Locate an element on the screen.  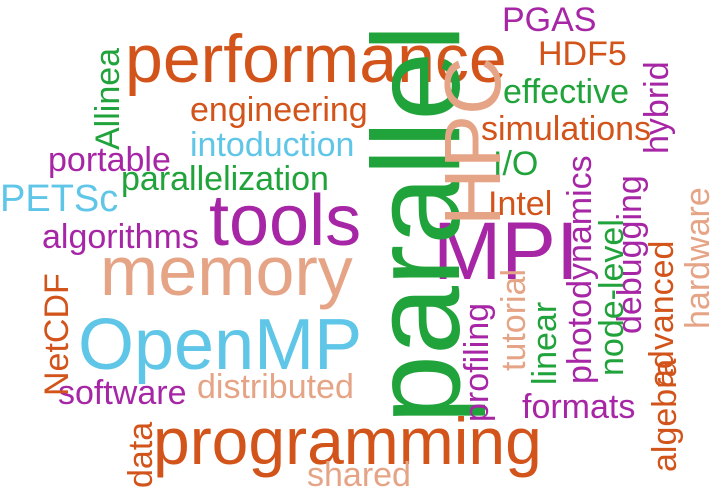
word-formats: formats is located at coordinates (579, 407).